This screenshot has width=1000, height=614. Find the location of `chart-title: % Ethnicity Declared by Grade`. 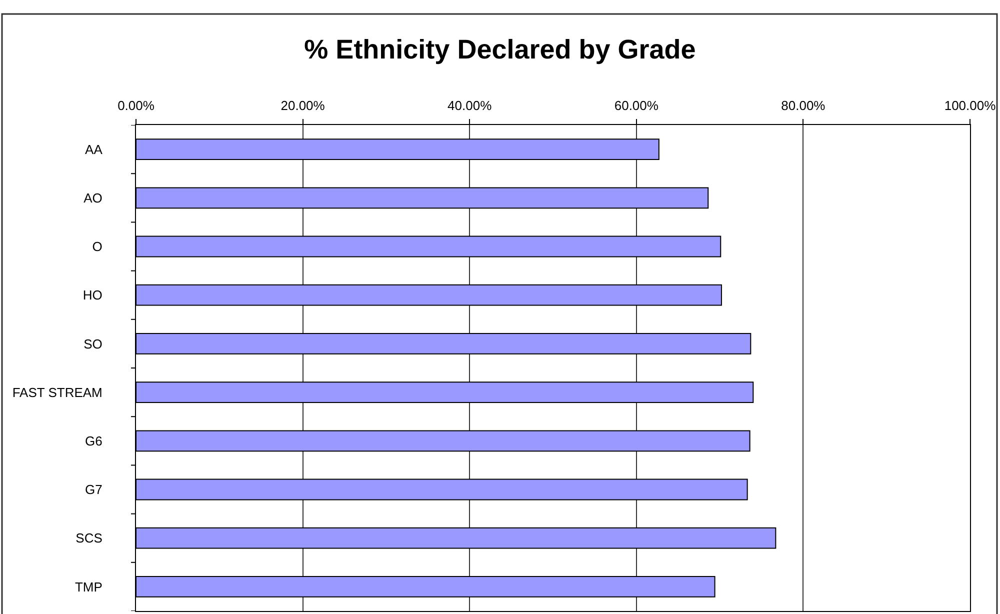

chart-title: % Ethnicity Declared by Grade is located at coordinates (500, 49).